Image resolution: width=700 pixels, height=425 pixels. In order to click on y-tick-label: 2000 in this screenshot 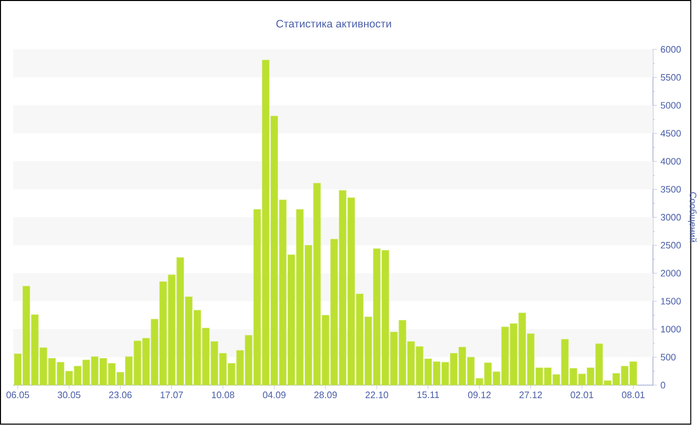, I will do `click(670, 273)`.